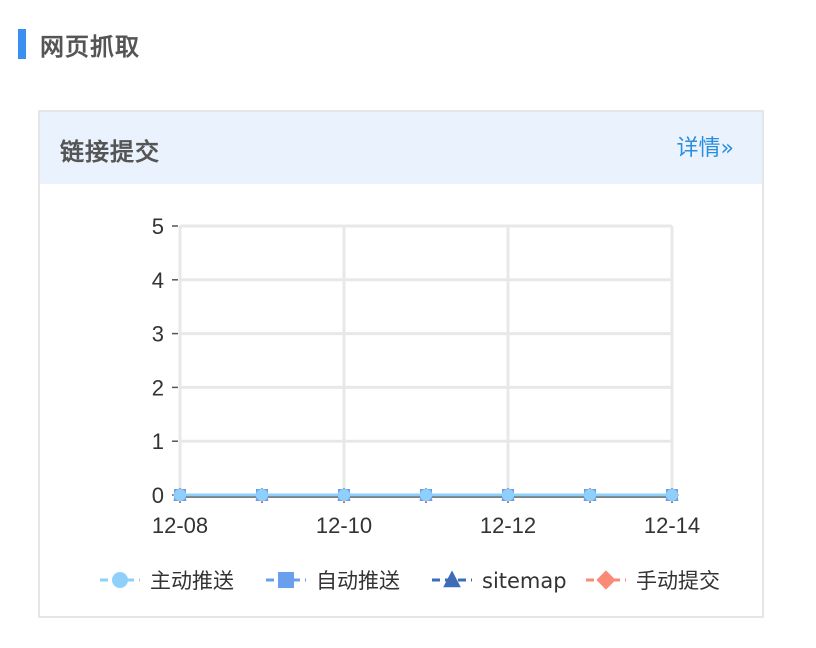 This screenshot has height=648, width=816. I want to click on card-title: 链接提交, so click(110, 152).